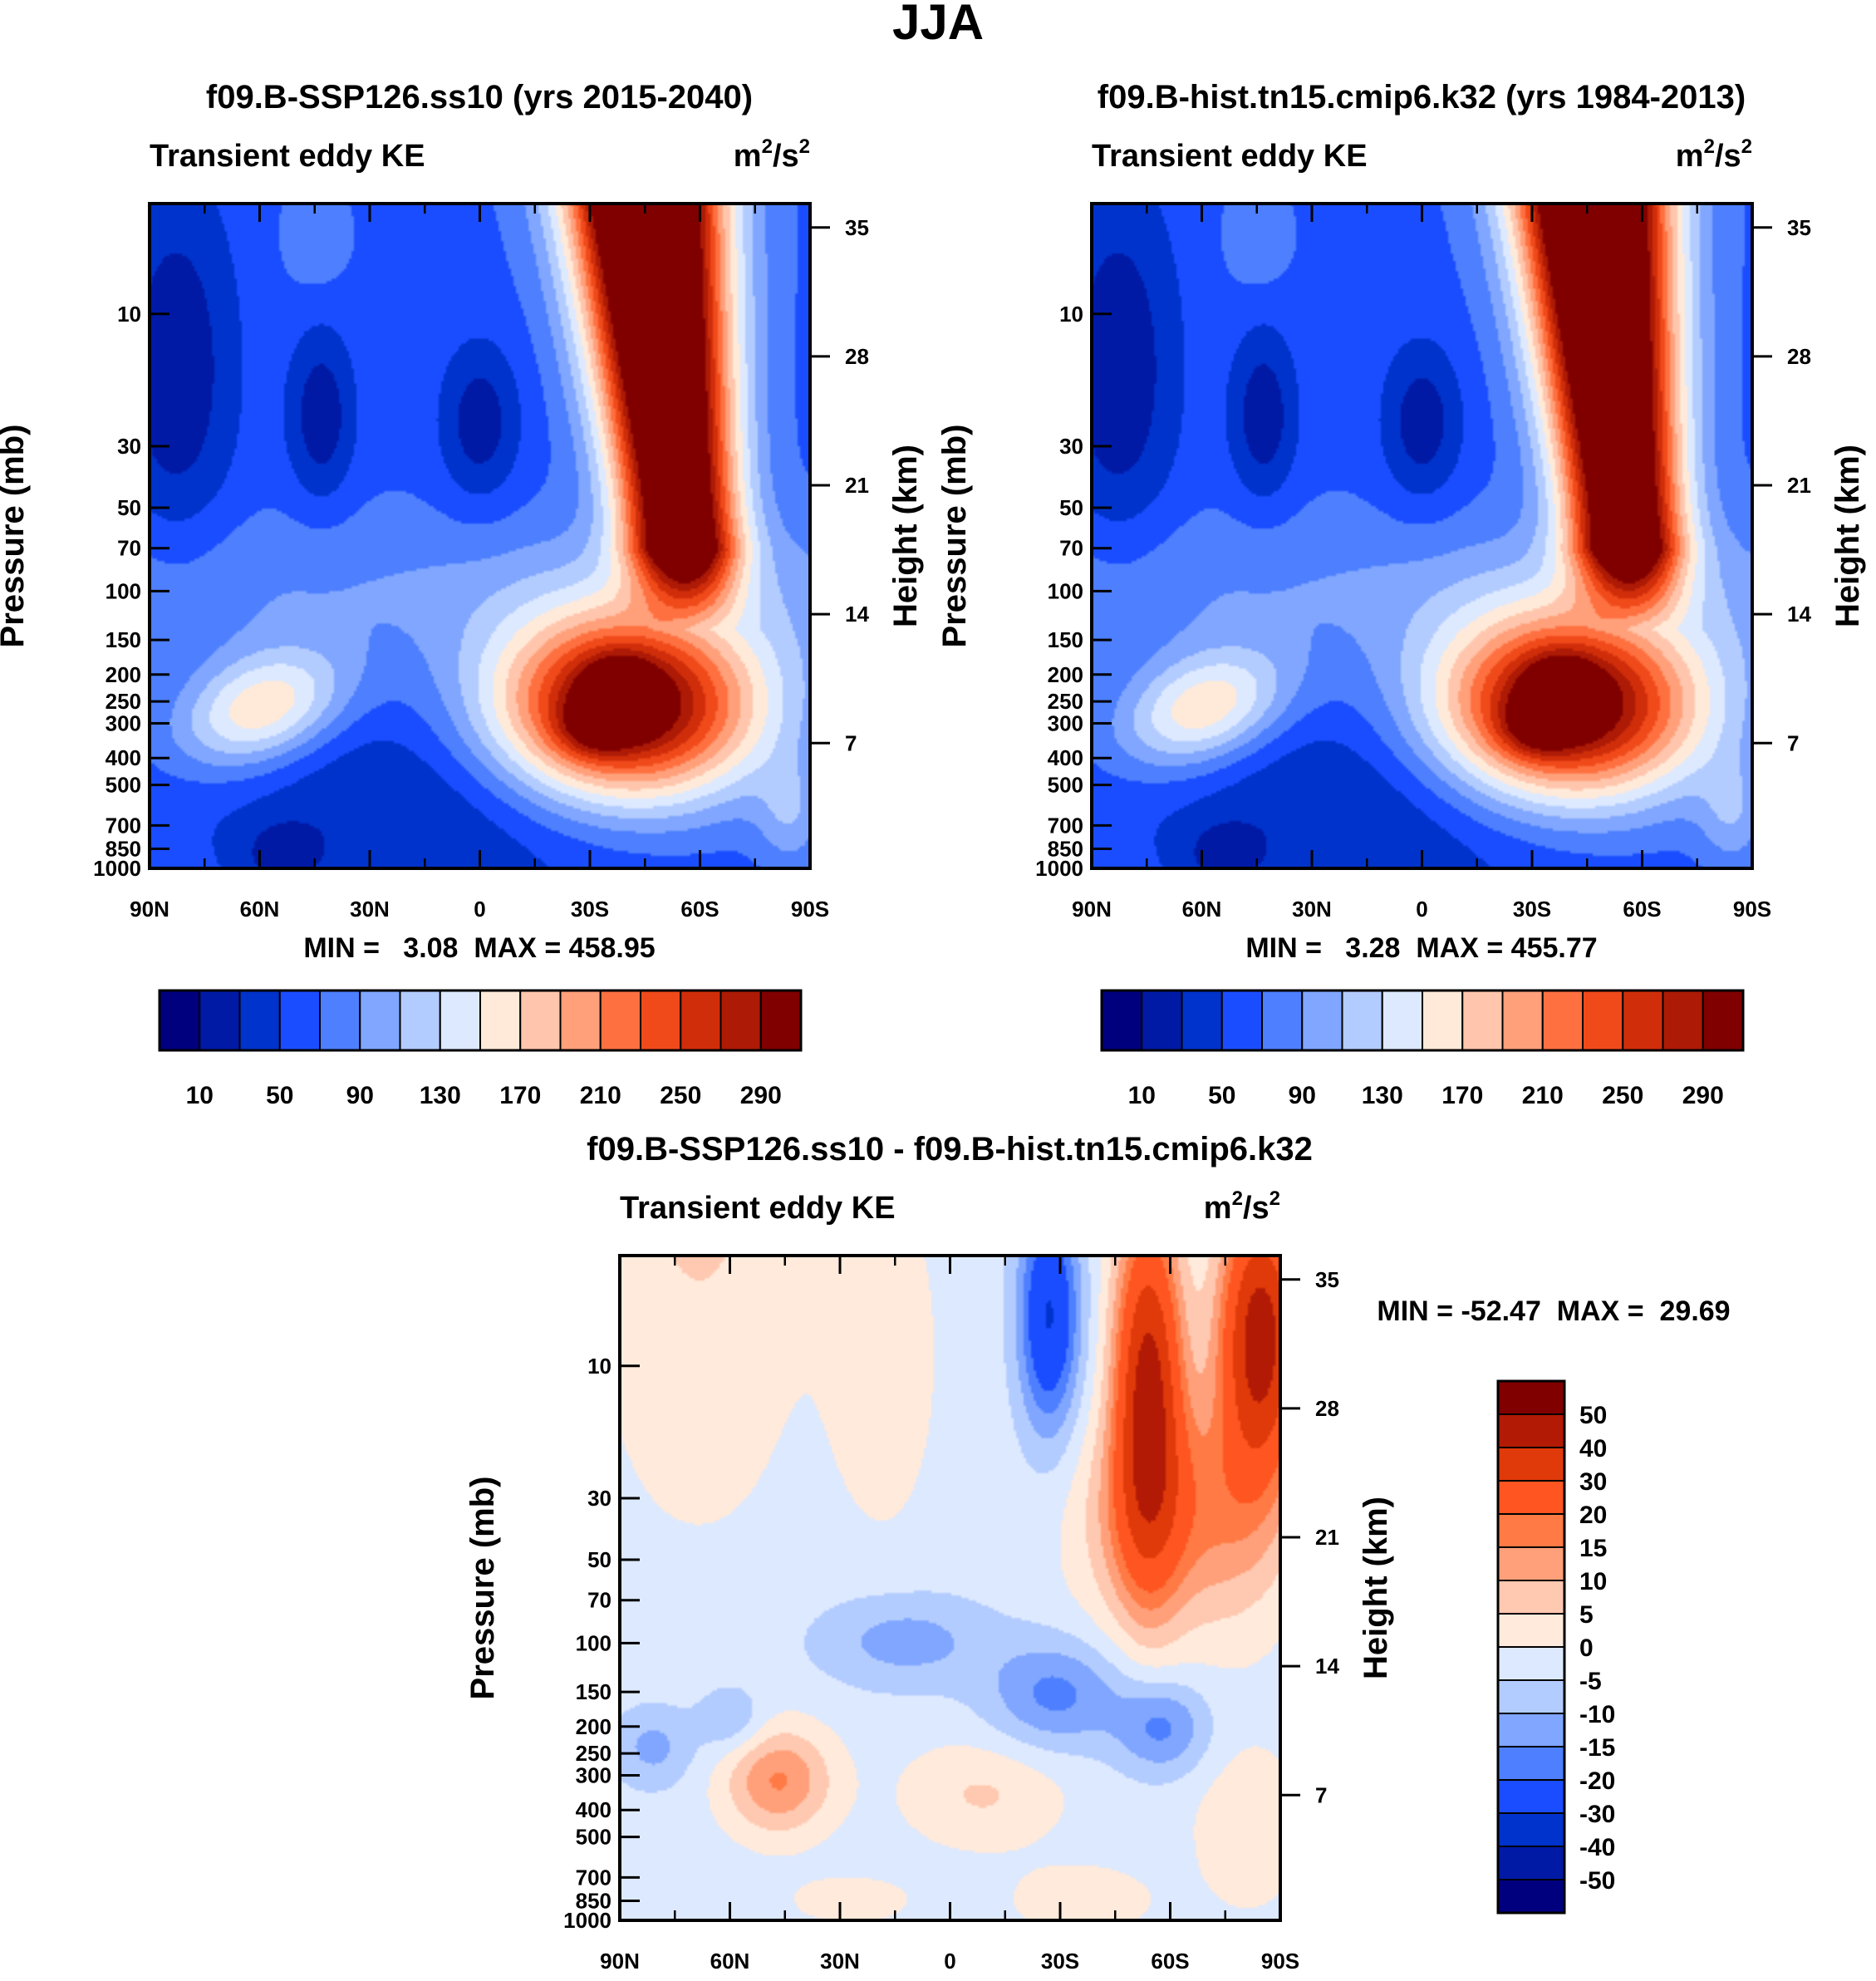 This screenshot has height=1981, width=1876. What do you see at coordinates (954, 536) in the screenshot?
I see `y-axis-label: Pressure (mb)` at bounding box center [954, 536].